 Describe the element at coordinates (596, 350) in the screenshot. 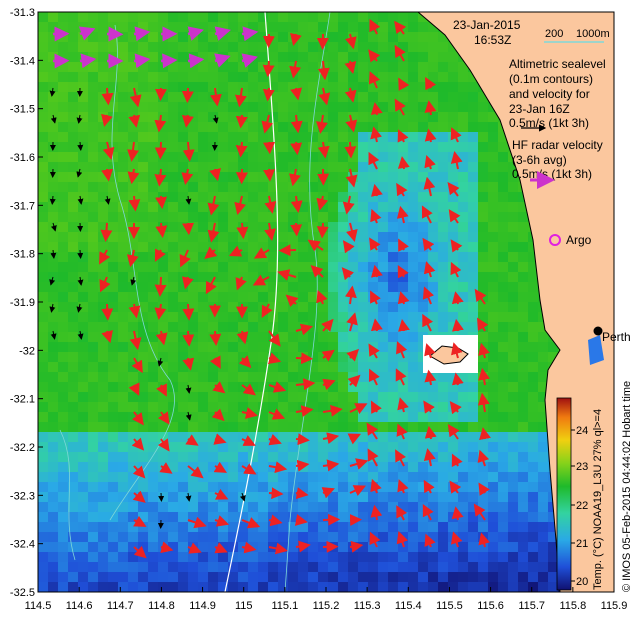

I see `estuary` at that location.